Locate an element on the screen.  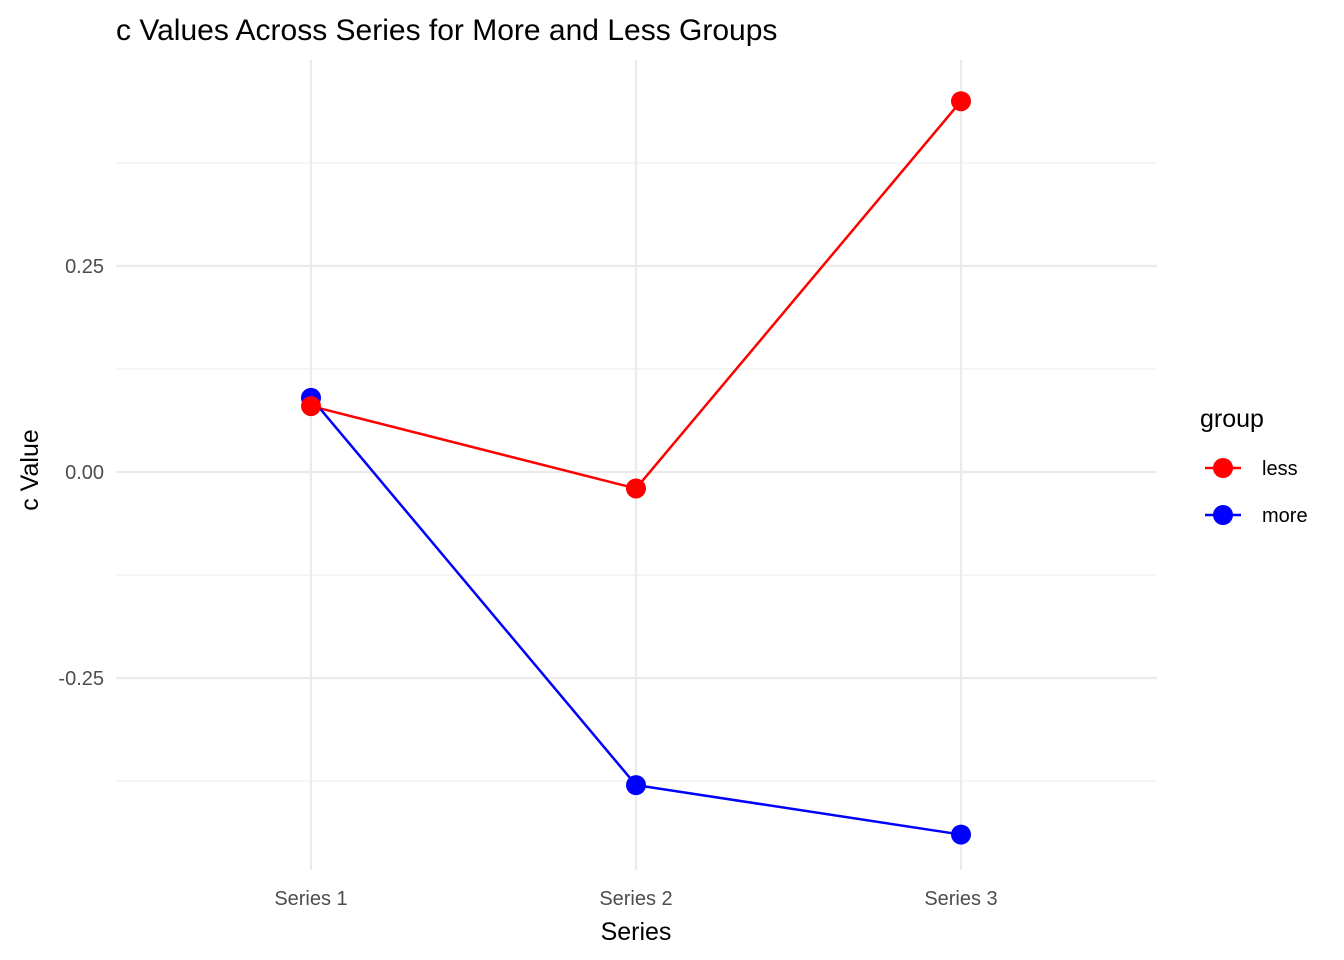
y-axis-title: c Value is located at coordinates (30, 470).